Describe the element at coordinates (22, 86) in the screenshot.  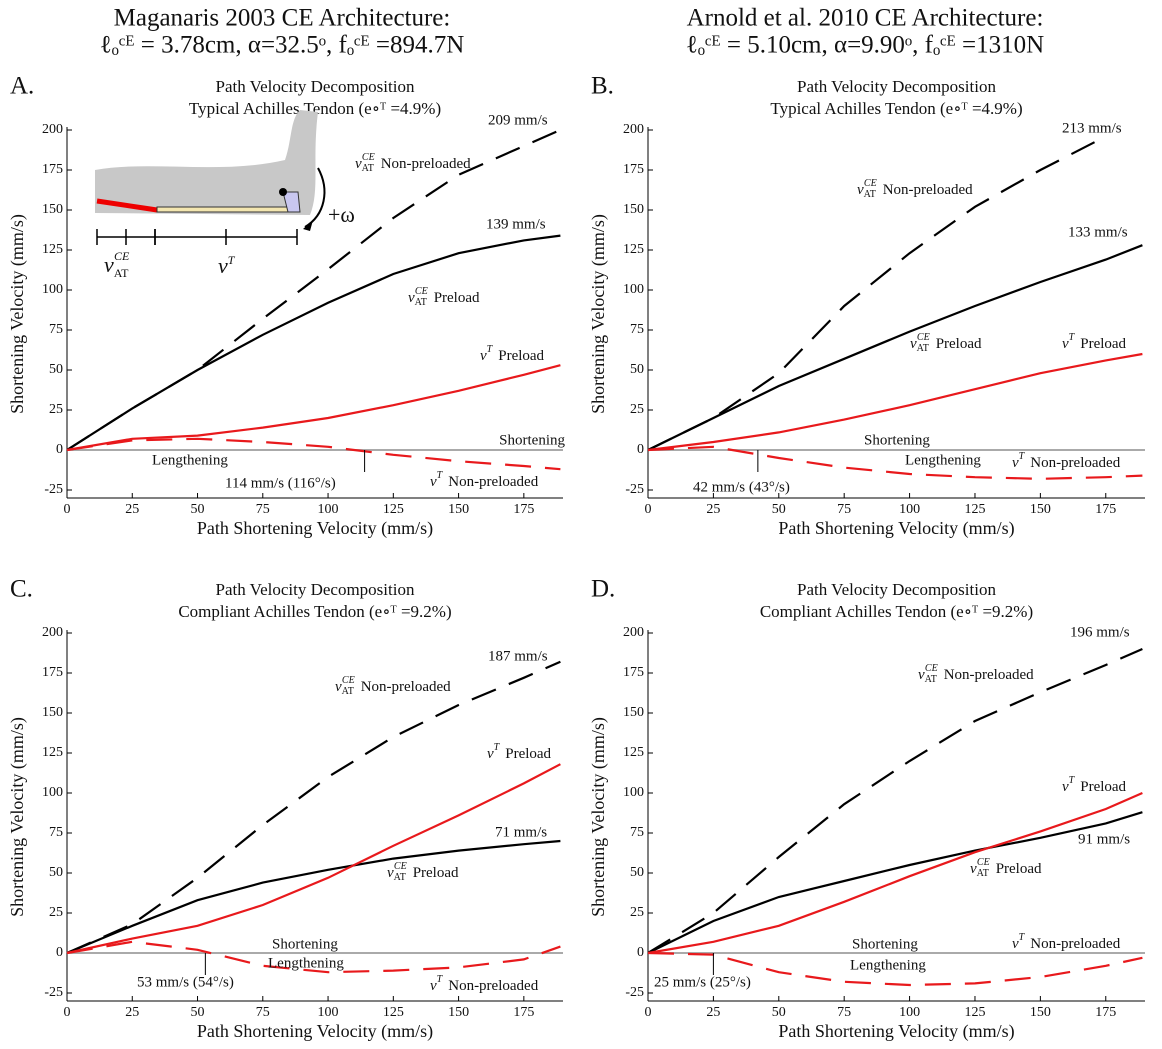
I see `panel-letter: A.` at that location.